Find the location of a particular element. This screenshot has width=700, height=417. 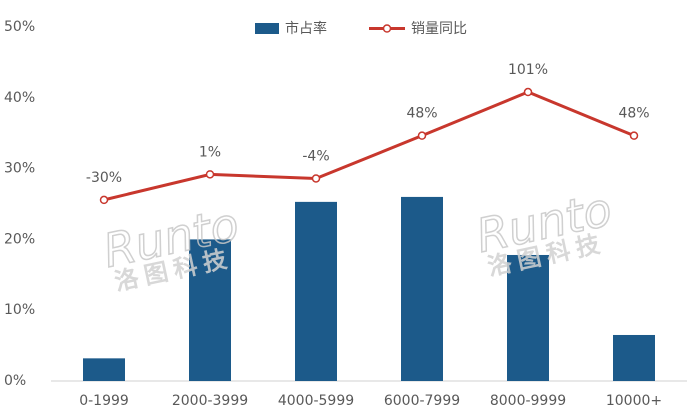

data-label: -30% is located at coordinates (104, 178).